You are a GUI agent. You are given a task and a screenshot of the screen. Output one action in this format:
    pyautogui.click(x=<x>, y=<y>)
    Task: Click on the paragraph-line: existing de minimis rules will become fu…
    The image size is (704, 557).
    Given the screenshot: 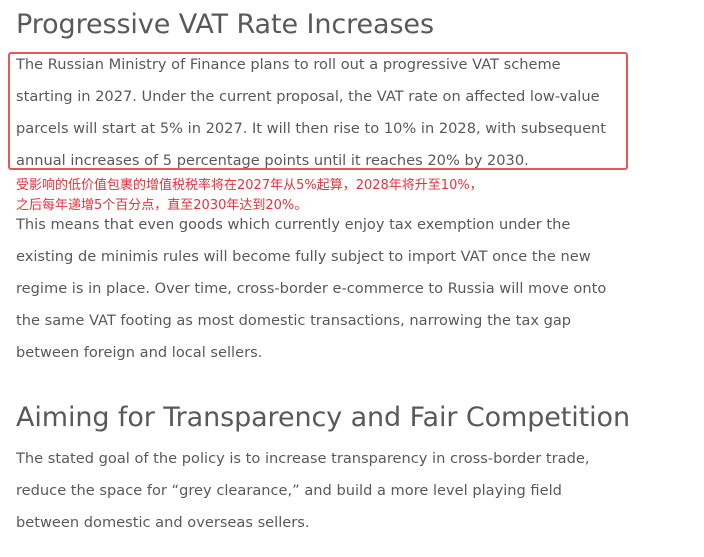 What is the action you would take?
    pyautogui.click(x=303, y=256)
    